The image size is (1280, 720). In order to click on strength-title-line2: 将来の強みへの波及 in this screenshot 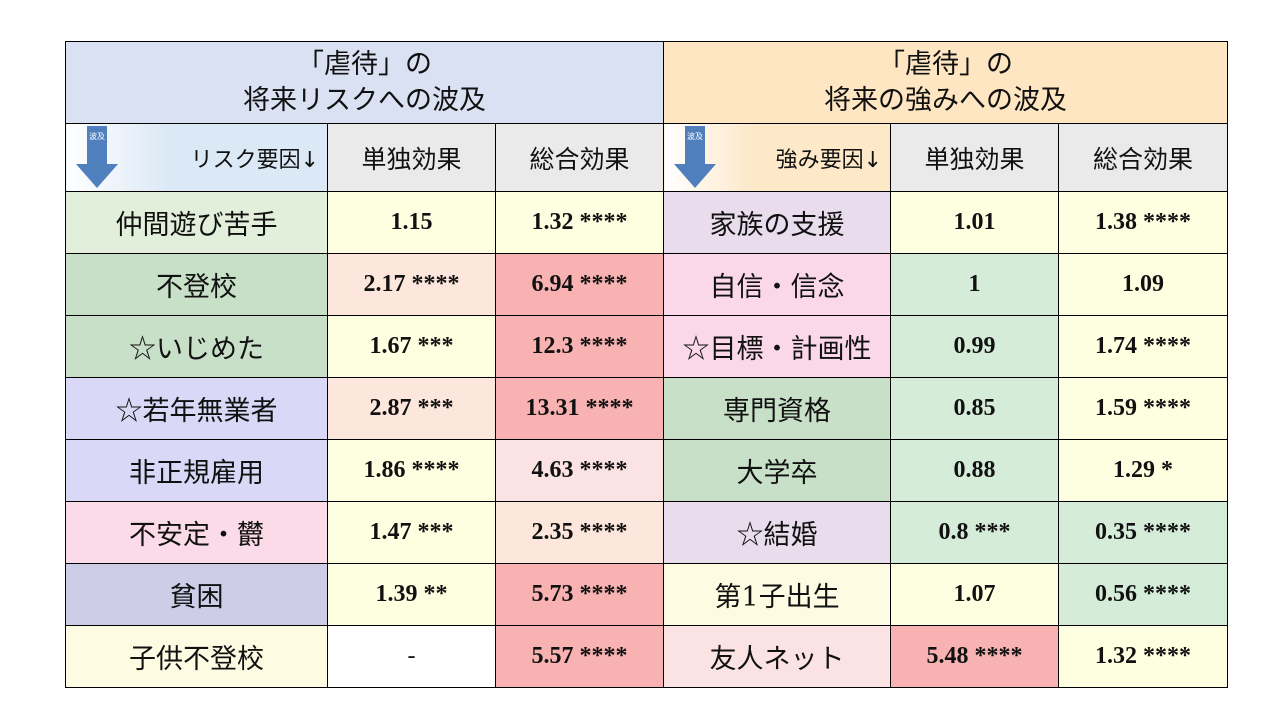, I will do `click(946, 100)`.